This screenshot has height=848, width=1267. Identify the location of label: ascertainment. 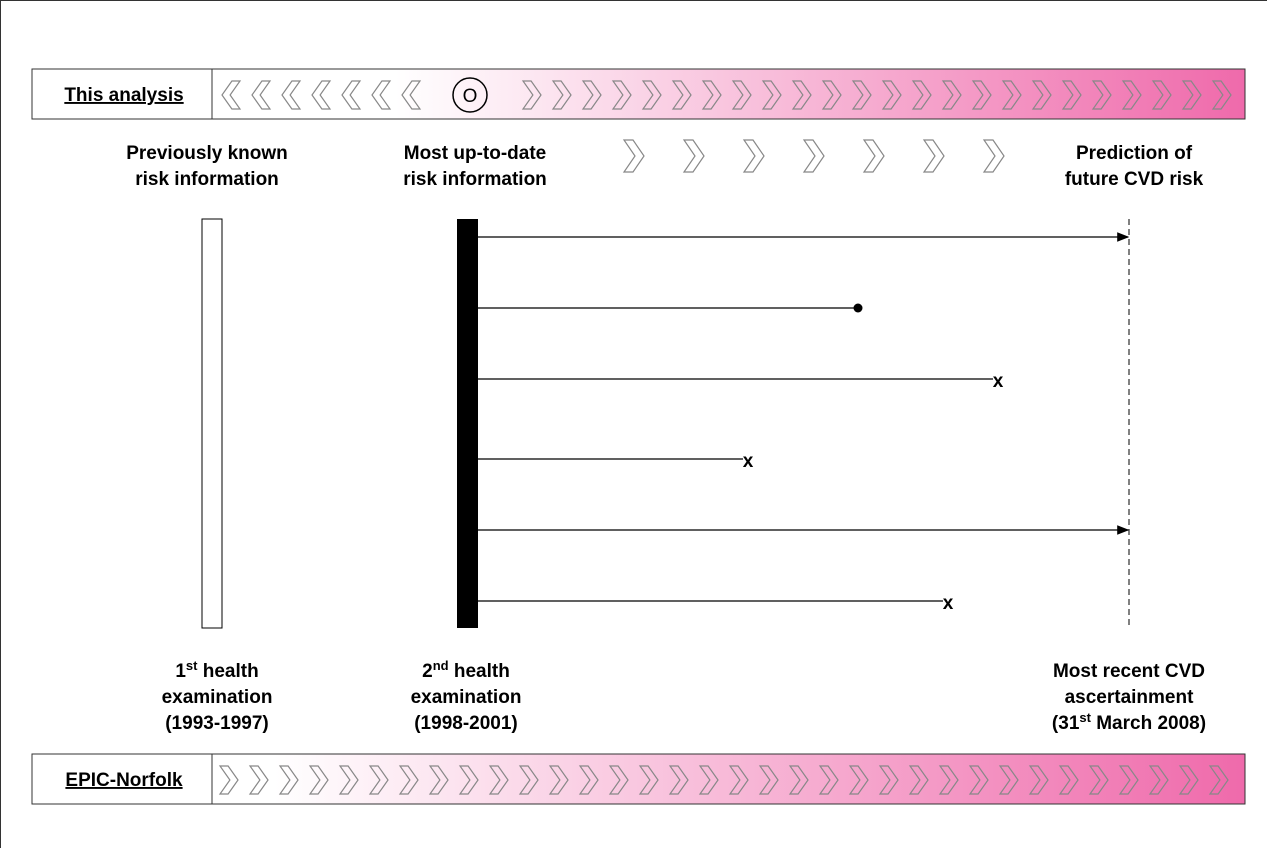
(1130, 697).